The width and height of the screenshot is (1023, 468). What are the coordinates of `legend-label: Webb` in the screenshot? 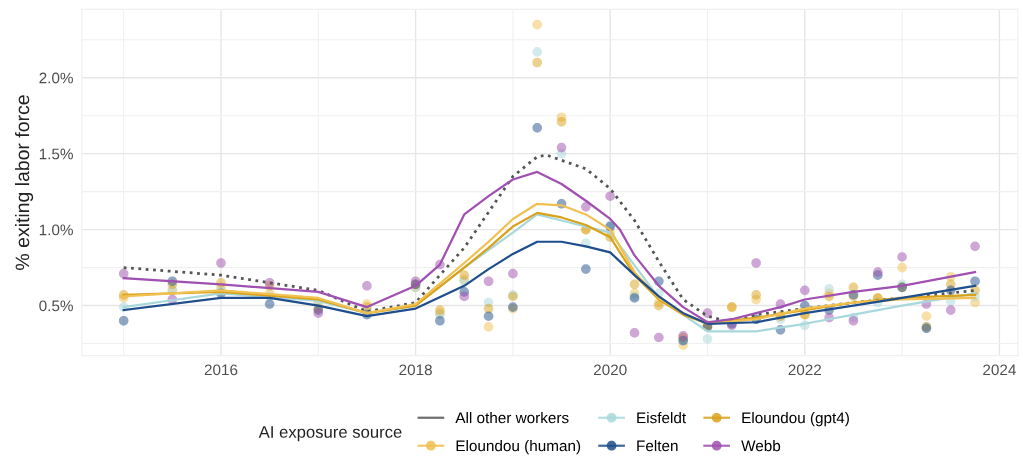 It's located at (761, 446).